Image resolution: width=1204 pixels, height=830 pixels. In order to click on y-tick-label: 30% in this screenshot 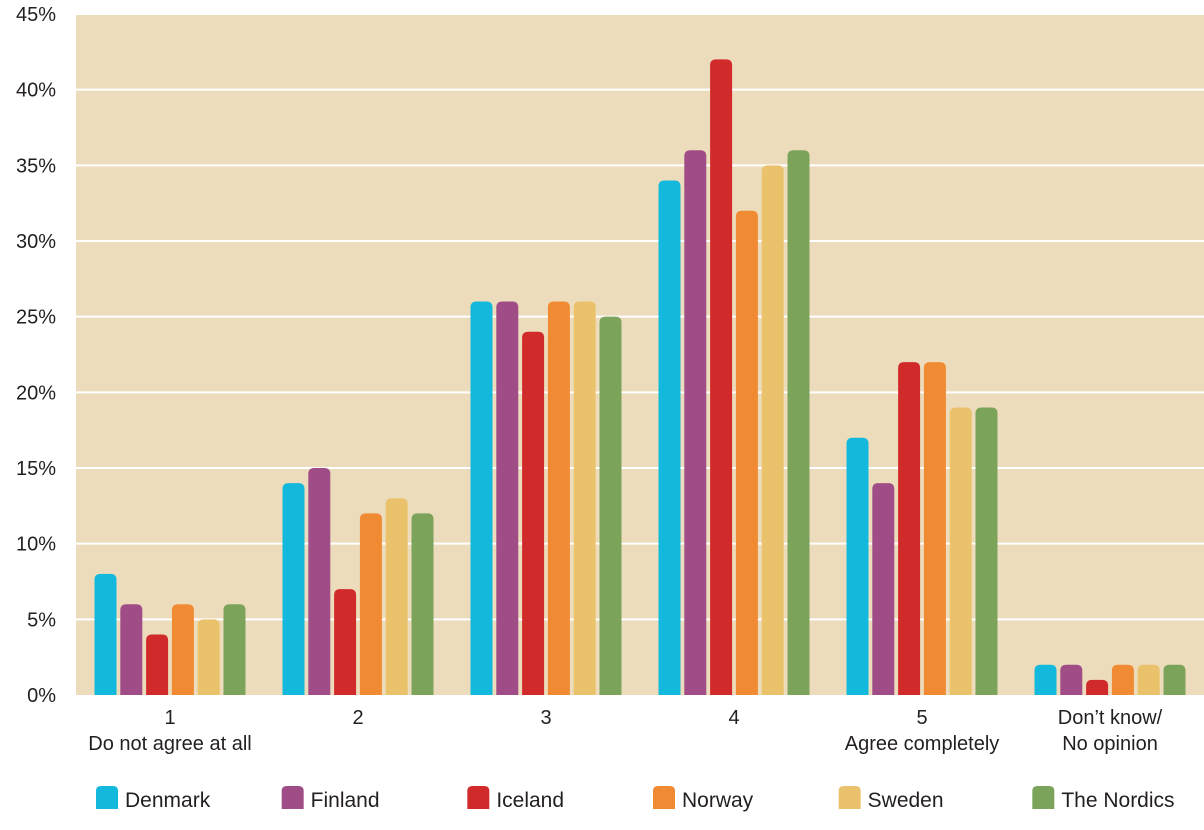, I will do `click(36, 242)`.